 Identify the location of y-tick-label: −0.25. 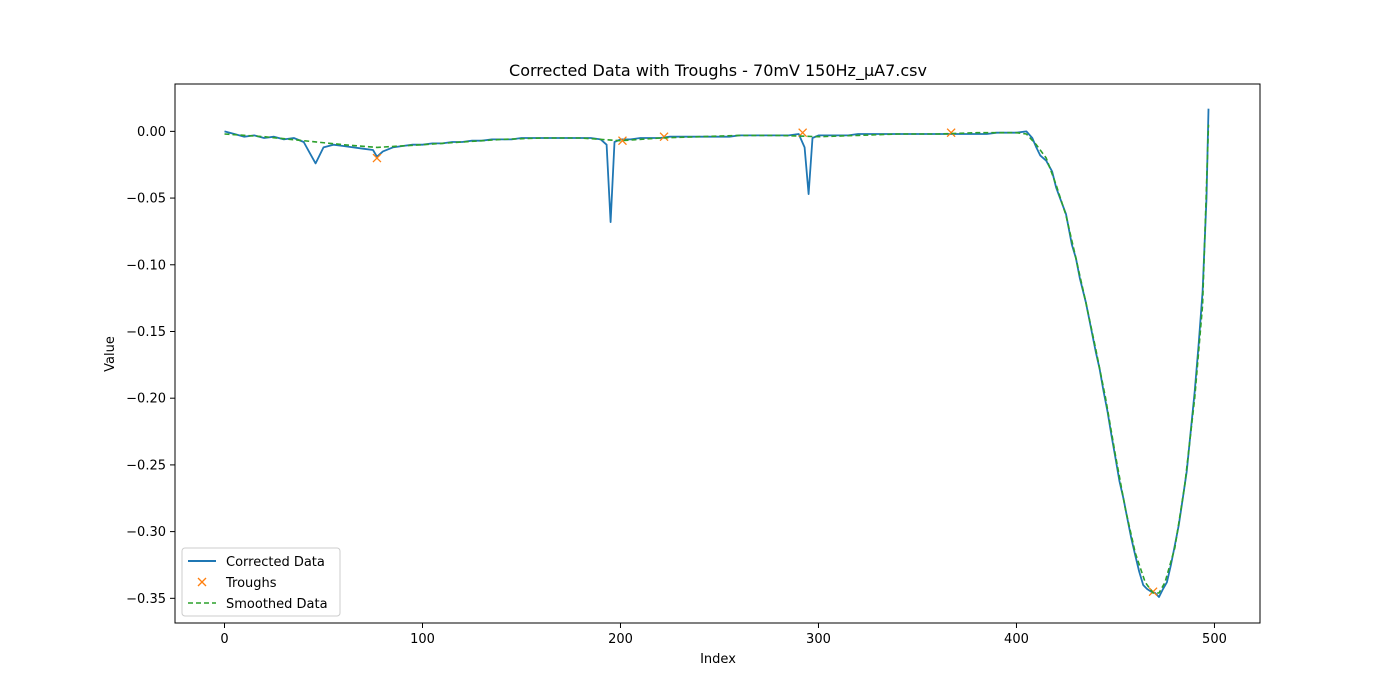
(146, 465).